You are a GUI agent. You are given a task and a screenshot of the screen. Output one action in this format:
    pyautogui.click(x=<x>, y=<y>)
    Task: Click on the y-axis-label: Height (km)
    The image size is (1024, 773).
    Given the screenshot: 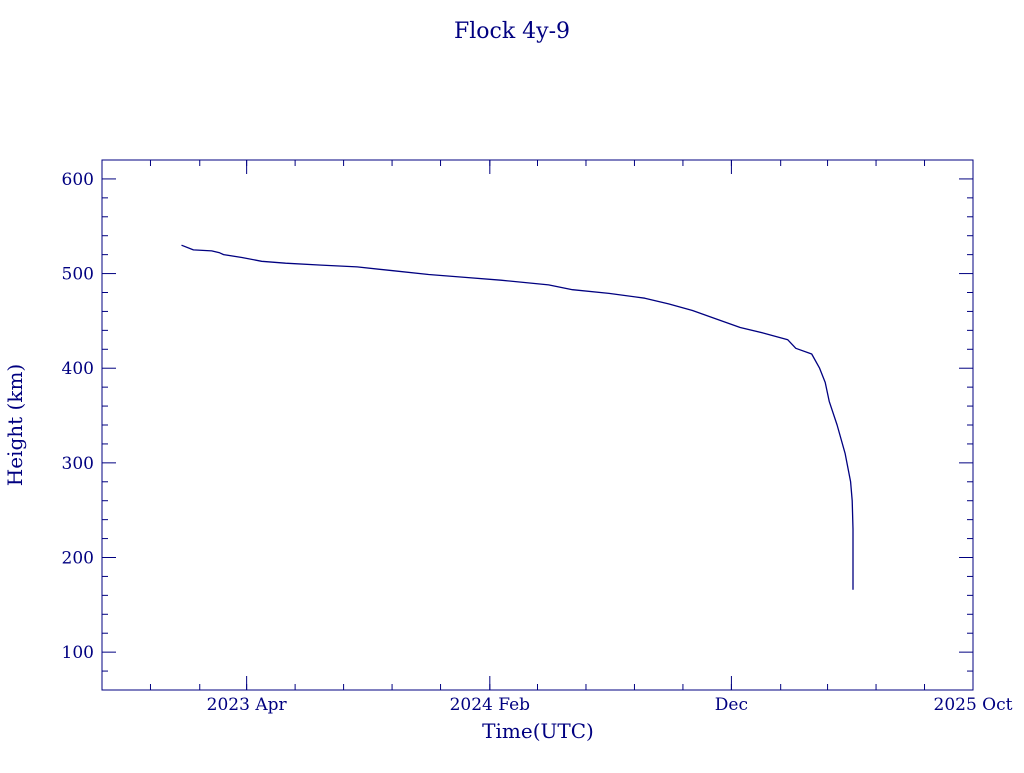 What is the action you would take?
    pyautogui.click(x=15, y=425)
    